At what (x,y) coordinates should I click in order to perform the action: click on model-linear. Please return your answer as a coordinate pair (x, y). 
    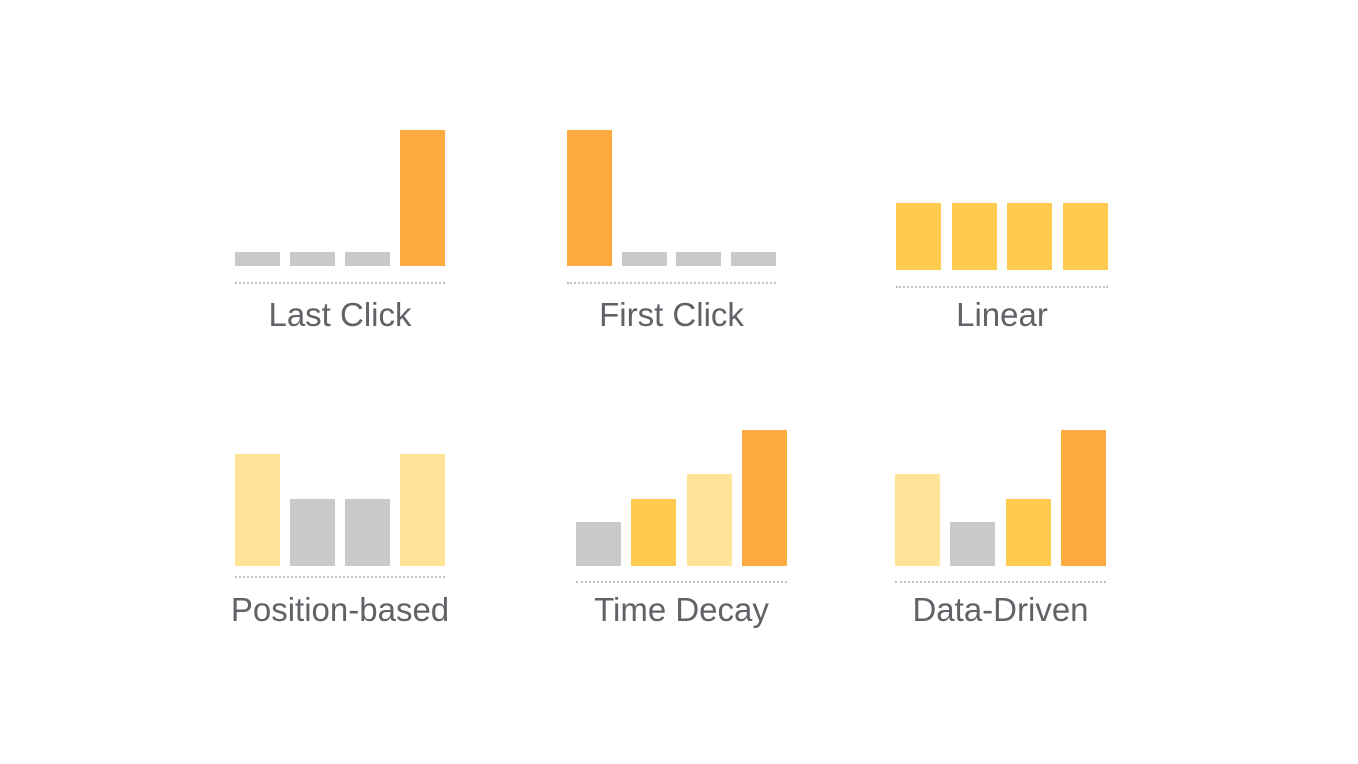
    Looking at the image, I should click on (1002, 135).